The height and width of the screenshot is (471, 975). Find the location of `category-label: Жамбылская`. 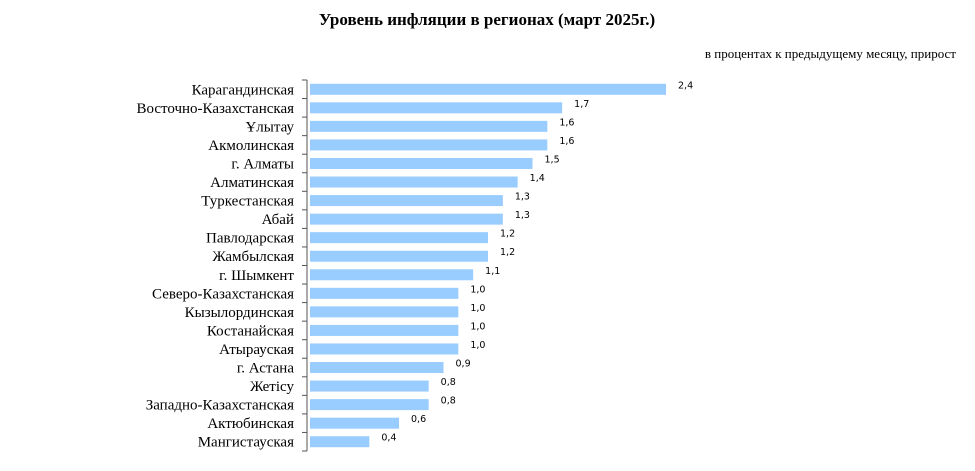

category-label: Жамбылская is located at coordinates (253, 257).